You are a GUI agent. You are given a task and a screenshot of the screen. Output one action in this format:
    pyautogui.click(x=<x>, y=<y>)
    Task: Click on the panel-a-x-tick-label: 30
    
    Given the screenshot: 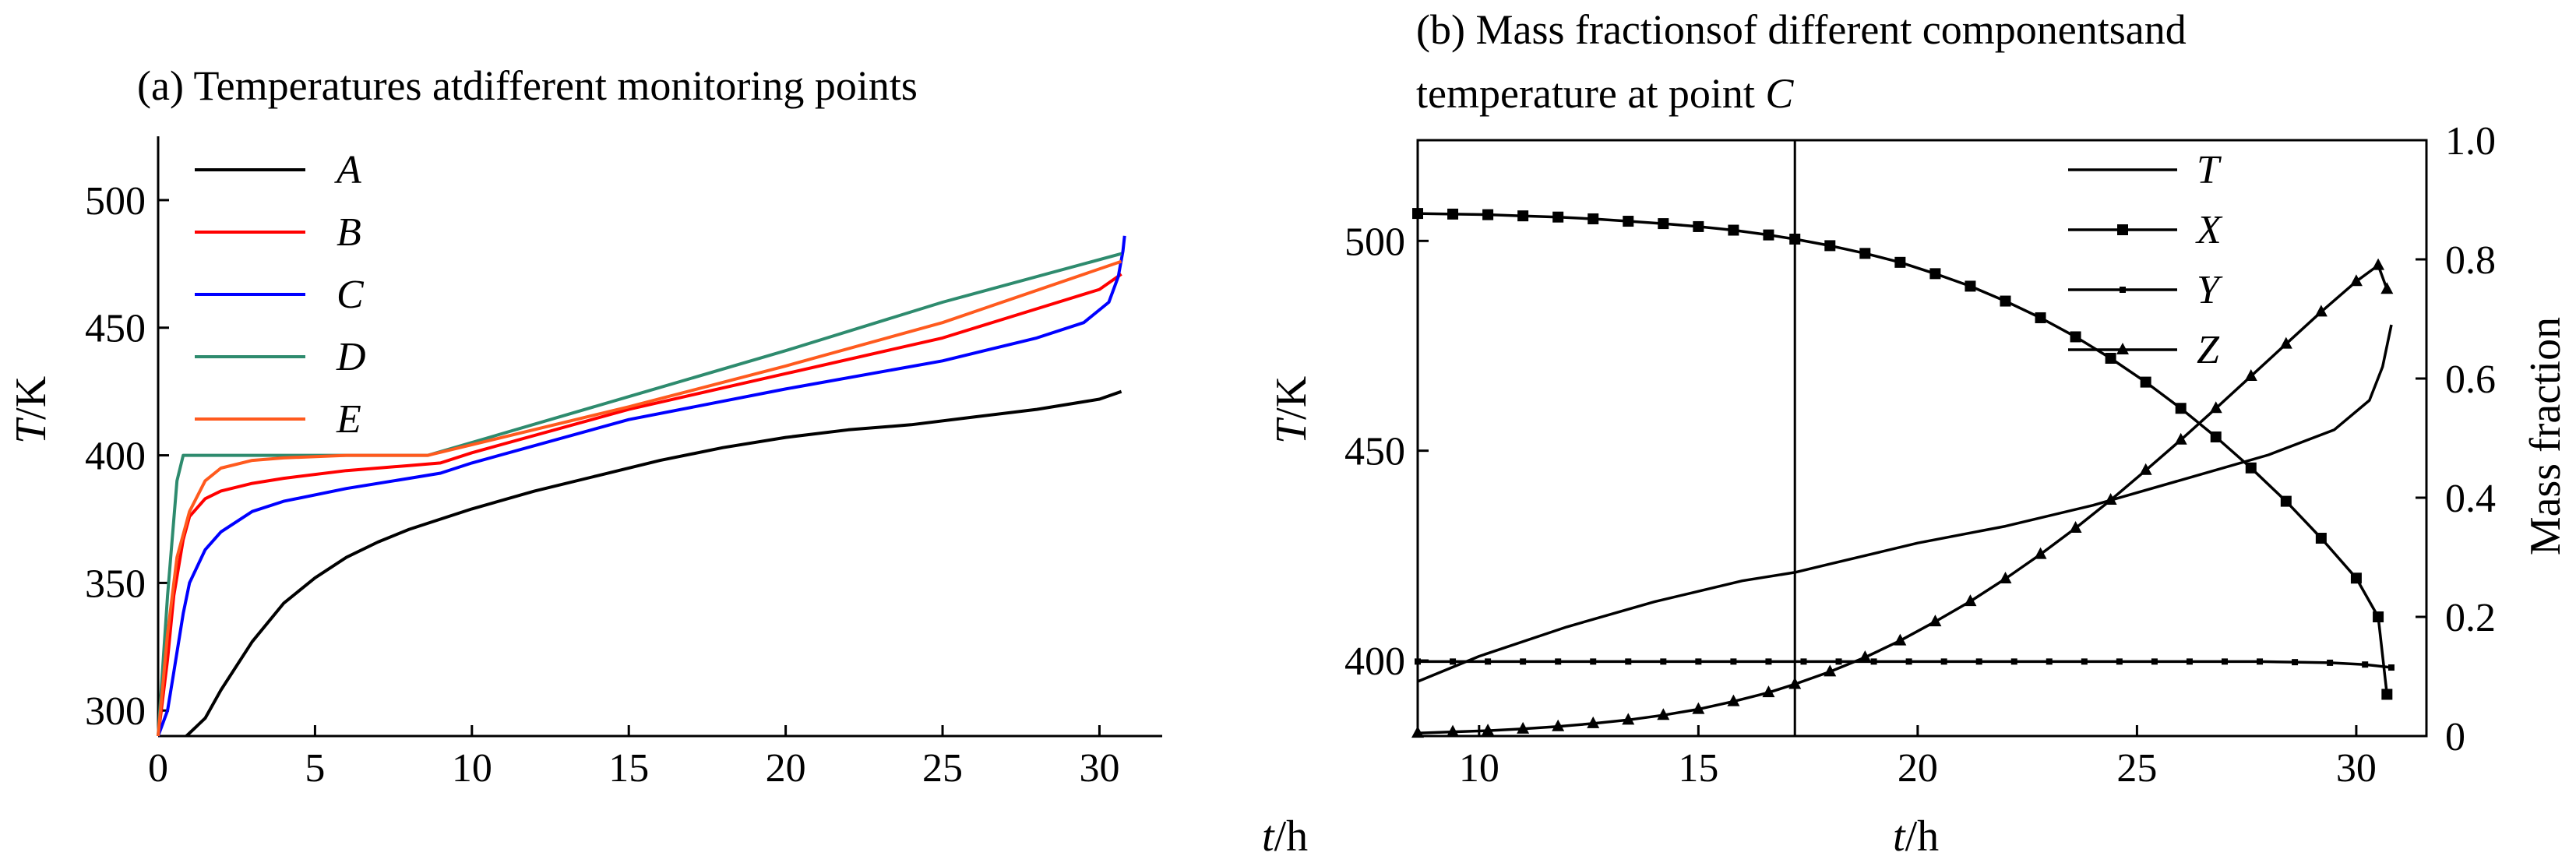 What is the action you would take?
    pyautogui.click(x=1099, y=768)
    